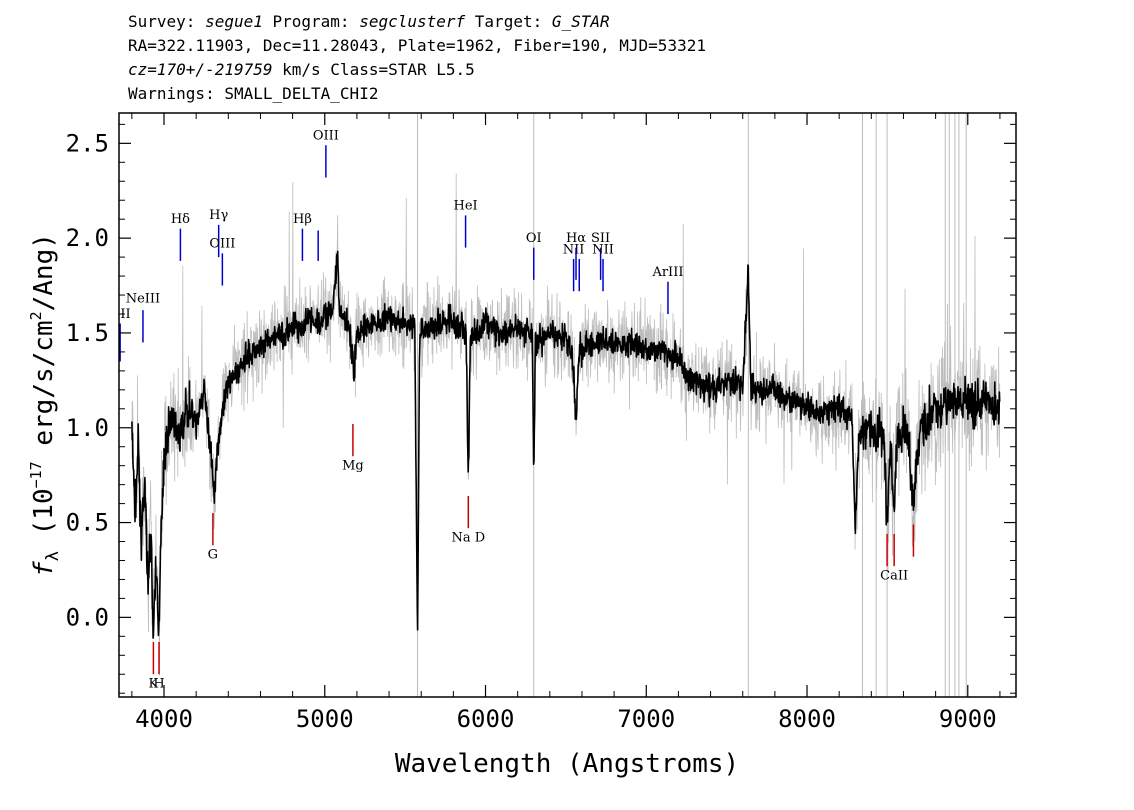  What do you see at coordinates (87, 617) in the screenshot?
I see `y-tick-label: 0.0` at bounding box center [87, 617].